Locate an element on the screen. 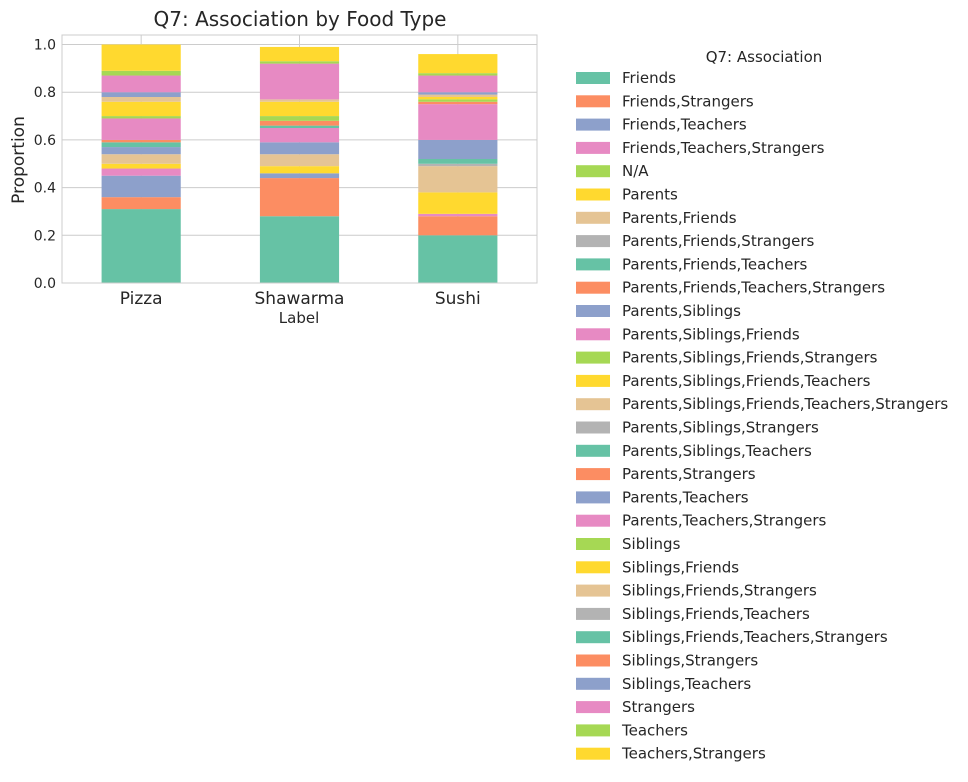 This screenshot has height=782, width=968. x-tick-label-shawarma: Shawarma is located at coordinates (300, 299).